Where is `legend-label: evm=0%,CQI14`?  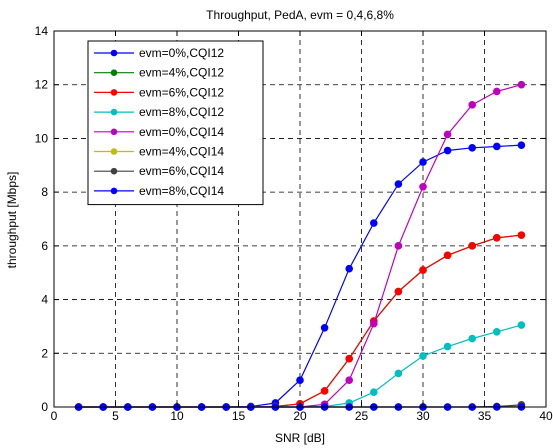
legend-label: evm=0%,CQI14 is located at coordinates (181, 132).